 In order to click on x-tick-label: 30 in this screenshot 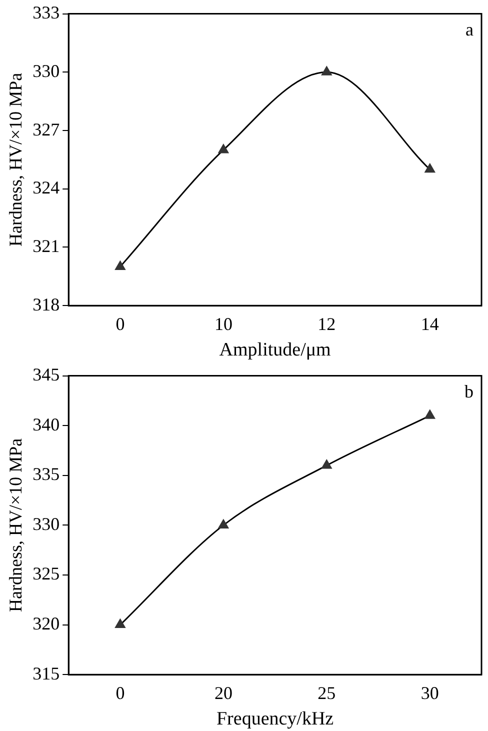, I will do `click(429, 693)`.